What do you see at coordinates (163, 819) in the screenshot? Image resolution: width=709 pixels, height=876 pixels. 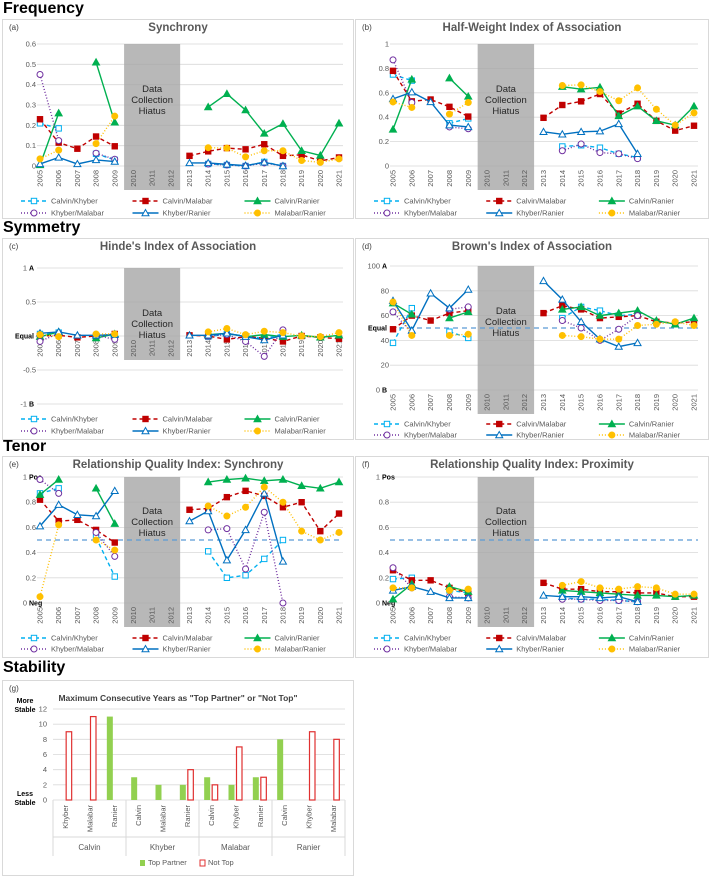 I see `category-label: Malabar` at bounding box center [163, 819].